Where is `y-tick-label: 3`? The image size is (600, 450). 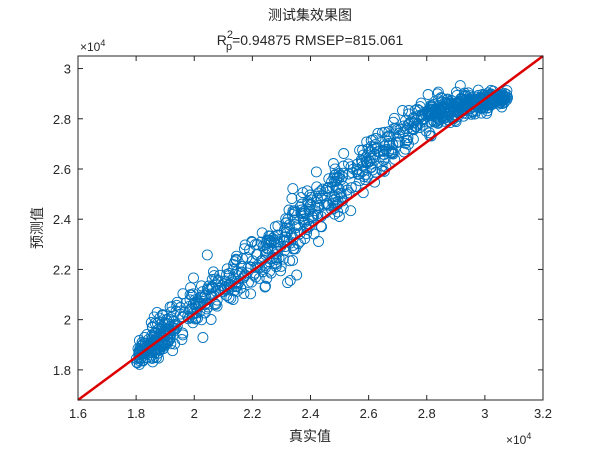
y-tick-label: 3 is located at coordinates (67, 69).